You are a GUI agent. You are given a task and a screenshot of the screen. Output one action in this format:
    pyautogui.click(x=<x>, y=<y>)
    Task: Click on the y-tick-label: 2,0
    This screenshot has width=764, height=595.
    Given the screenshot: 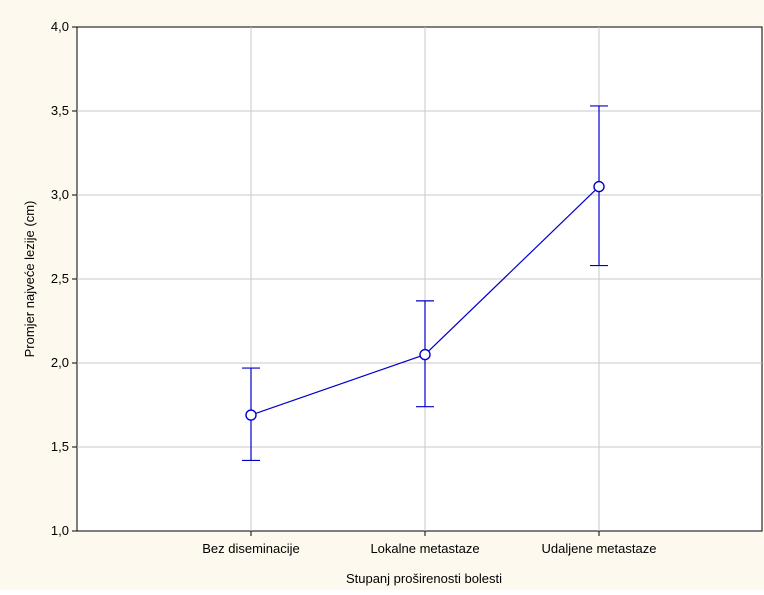 What is the action you would take?
    pyautogui.click(x=60, y=362)
    